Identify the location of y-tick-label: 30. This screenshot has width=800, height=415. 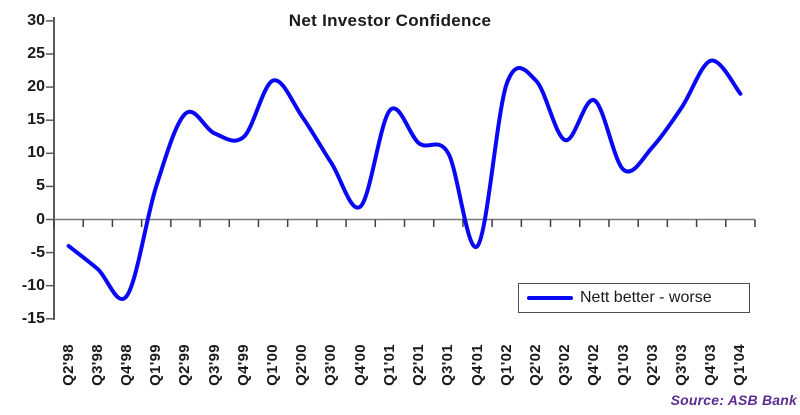
(36, 20).